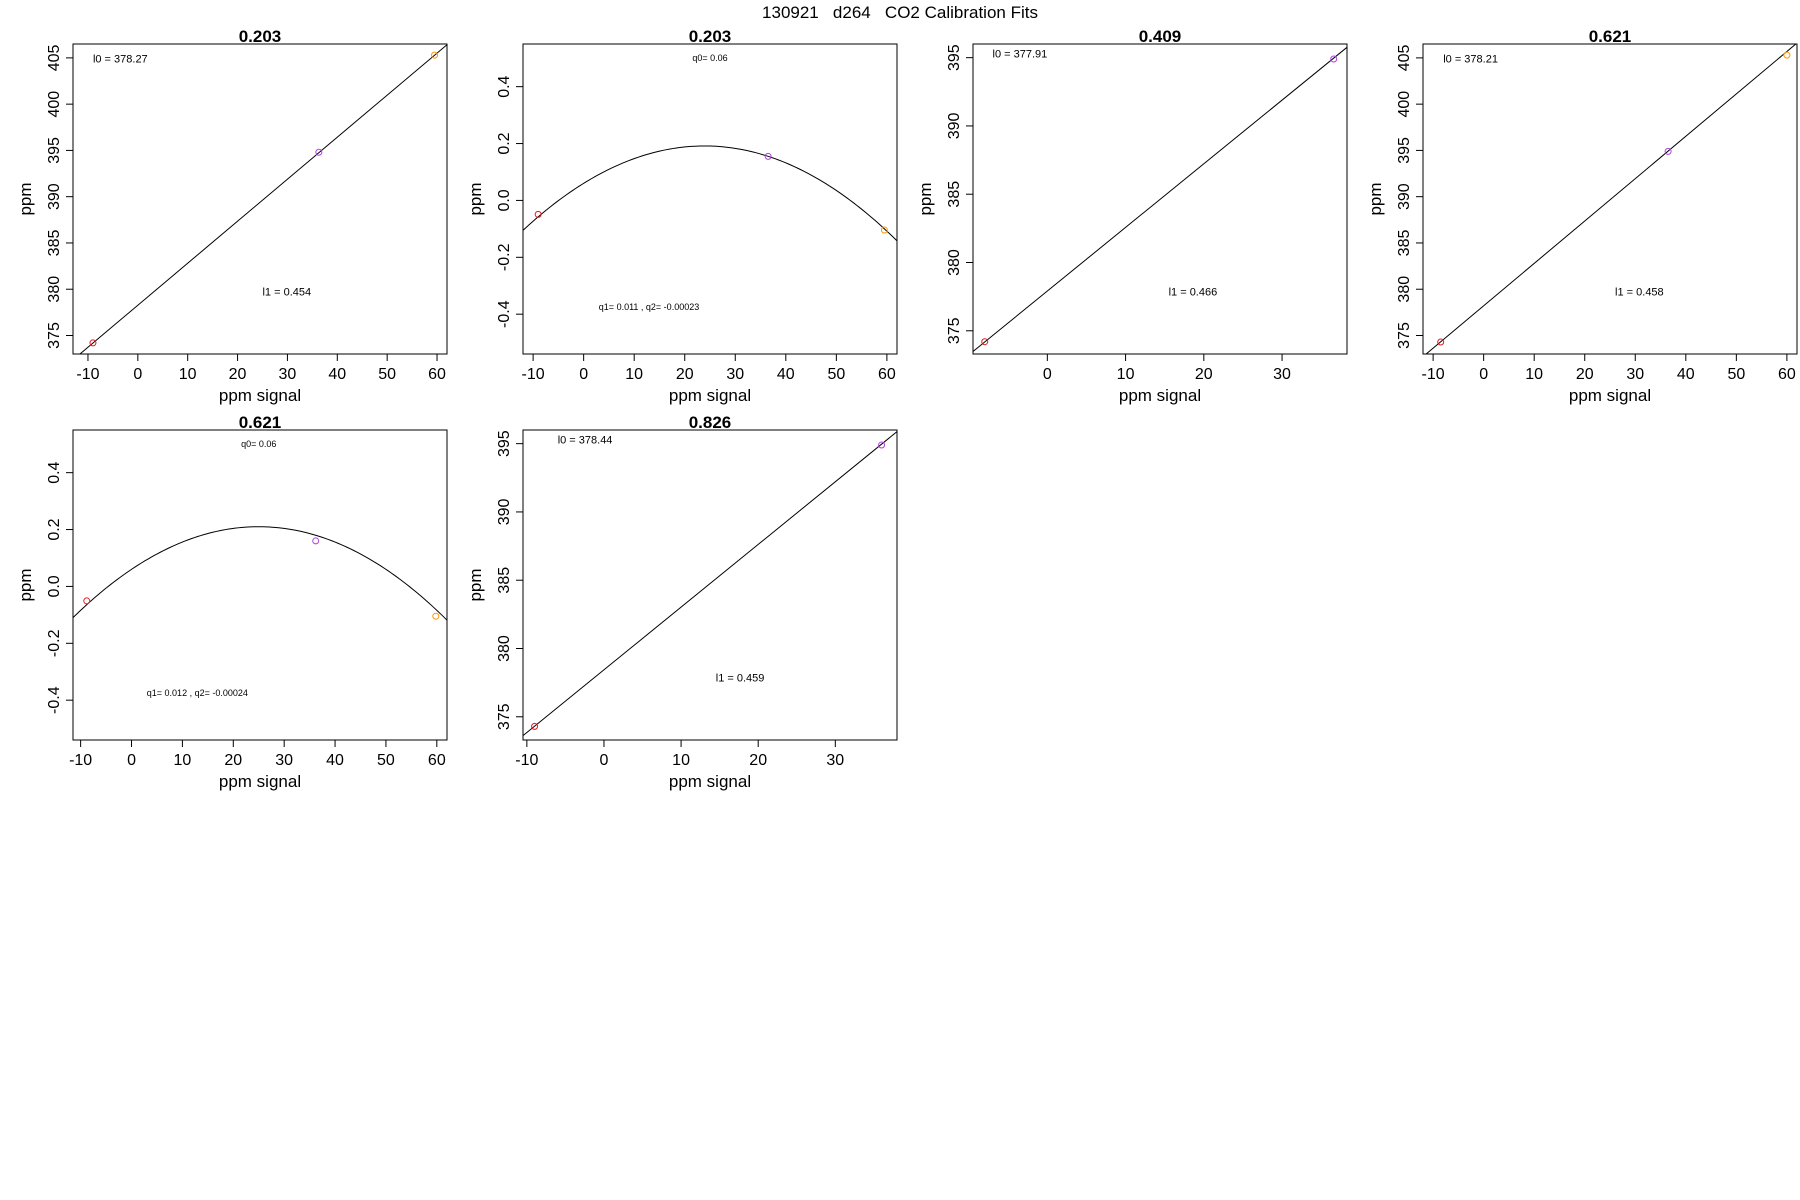 The image size is (1800, 1200). I want to click on y-tick-label: 0.4, so click(504, 86).